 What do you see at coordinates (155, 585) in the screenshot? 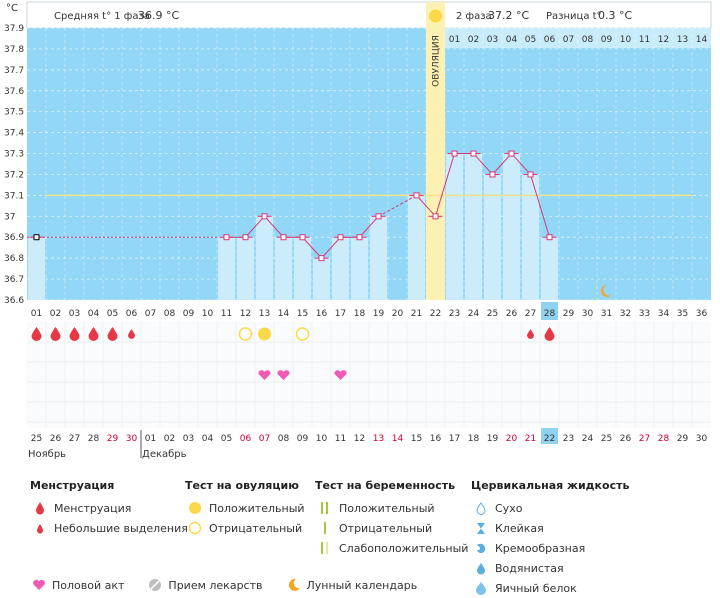
I see `pill-icon` at bounding box center [155, 585].